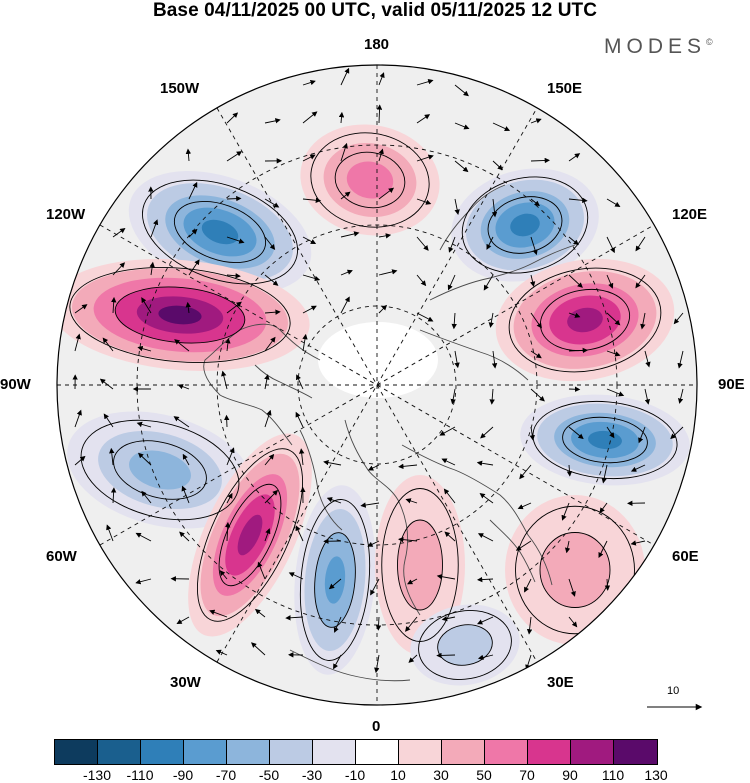  Describe the element at coordinates (527, 775) in the screenshot. I see `colorbar-tick-label: 70` at that location.